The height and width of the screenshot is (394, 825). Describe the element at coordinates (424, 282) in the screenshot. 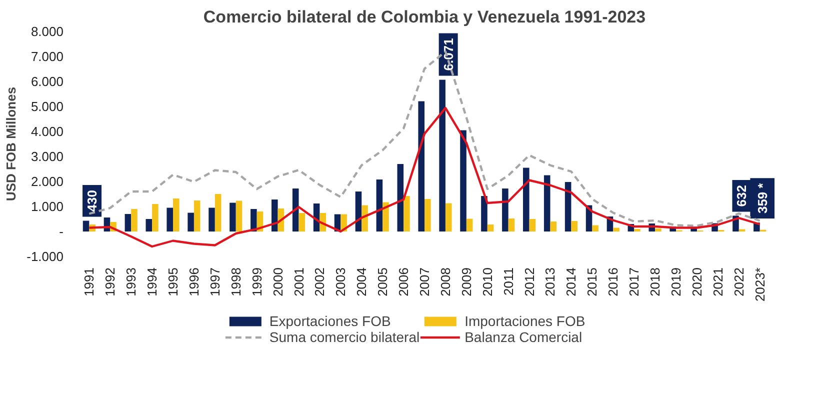

I see `x-tick-label: 2007` at that location.